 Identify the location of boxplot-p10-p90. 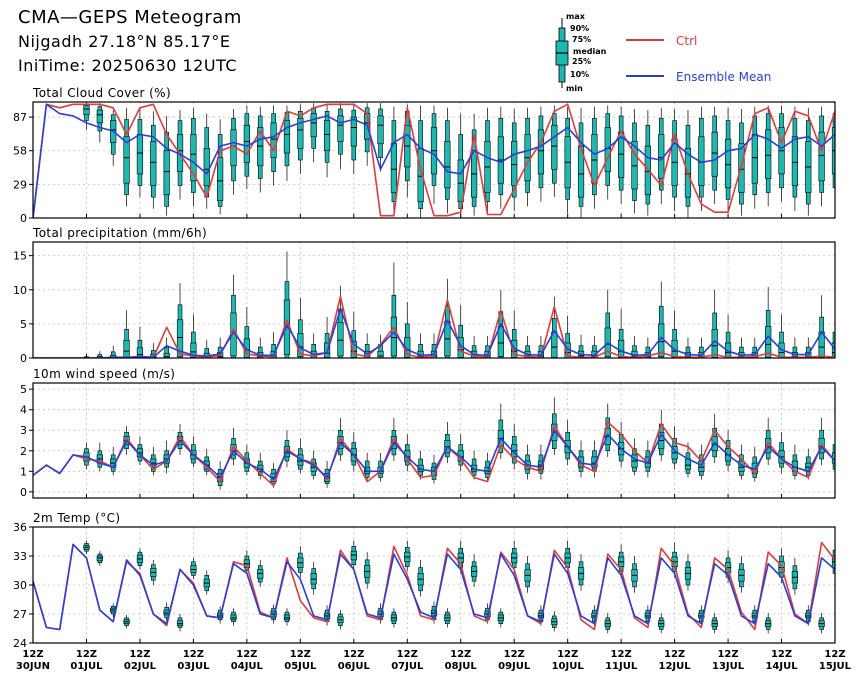
(166, 352).